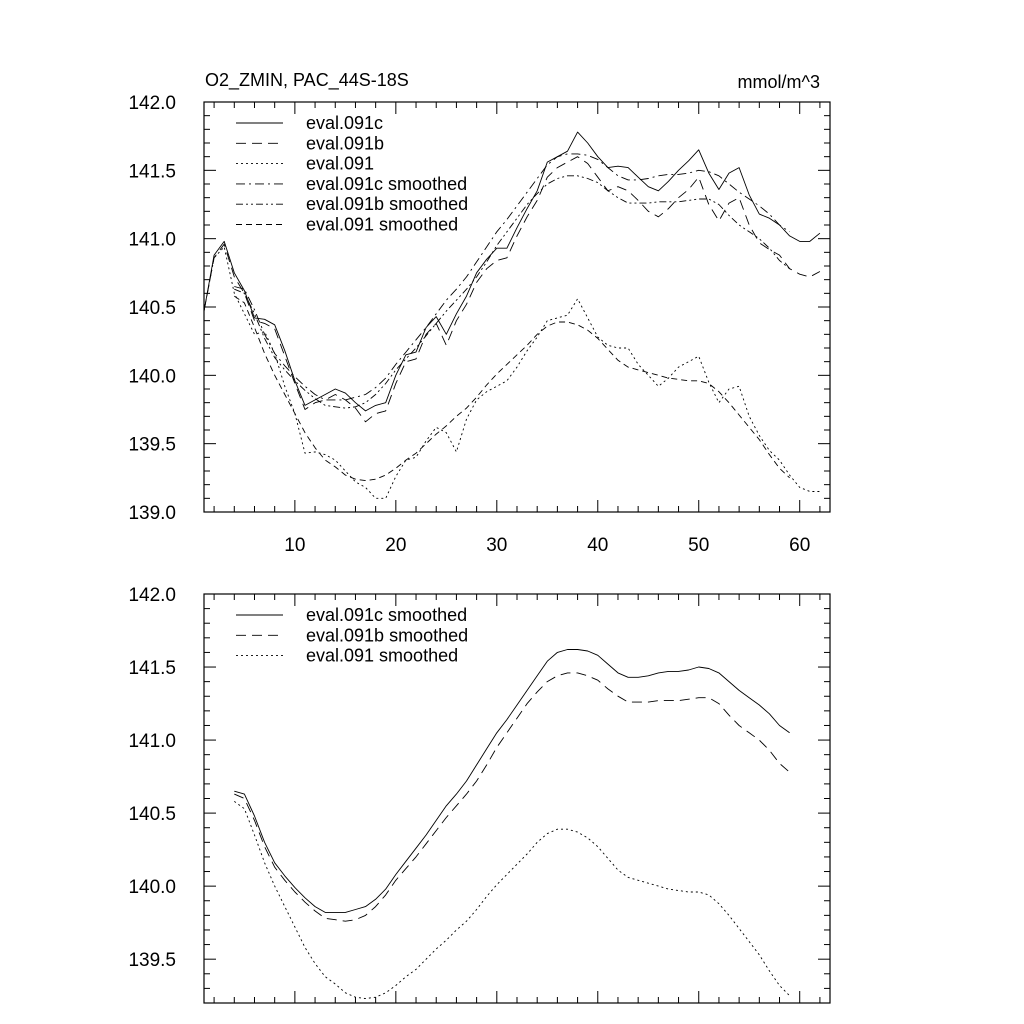  What do you see at coordinates (345, 143) in the screenshot?
I see `legend-label: eval.091b` at bounding box center [345, 143].